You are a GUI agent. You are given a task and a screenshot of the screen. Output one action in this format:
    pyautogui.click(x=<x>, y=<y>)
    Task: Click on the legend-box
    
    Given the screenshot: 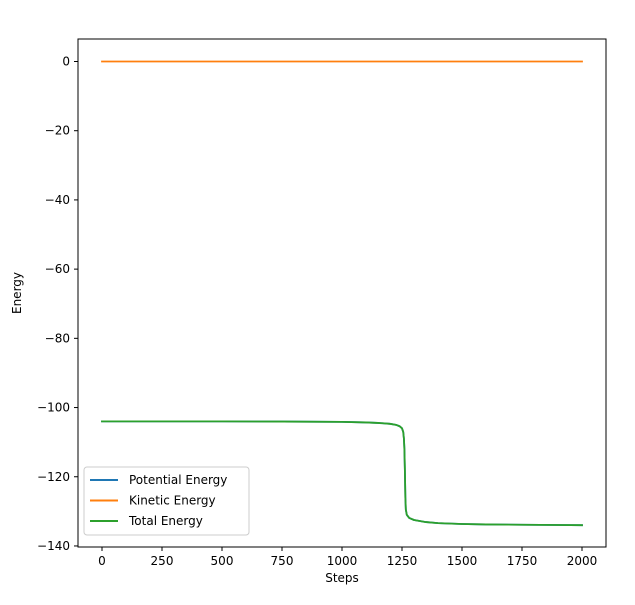 What is the action you would take?
    pyautogui.click(x=166, y=501)
    